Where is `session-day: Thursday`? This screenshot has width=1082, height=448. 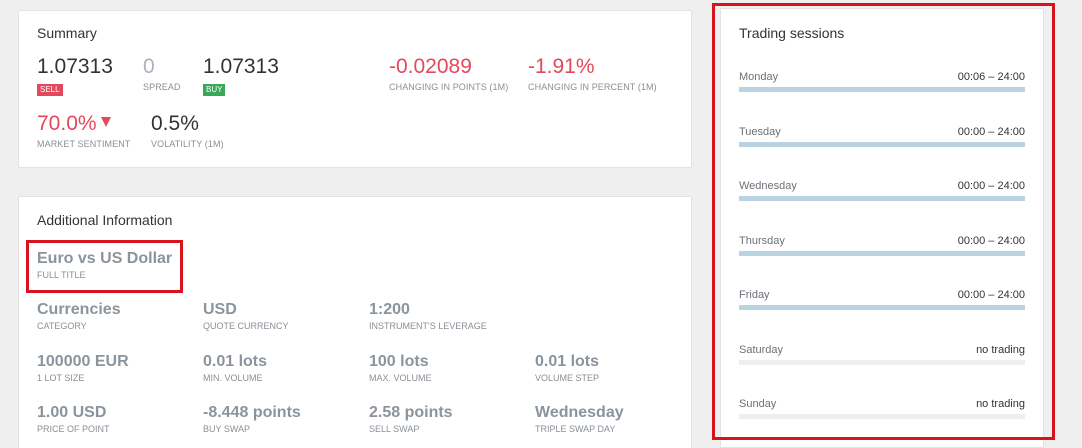 session-day: Thursday is located at coordinates (762, 241).